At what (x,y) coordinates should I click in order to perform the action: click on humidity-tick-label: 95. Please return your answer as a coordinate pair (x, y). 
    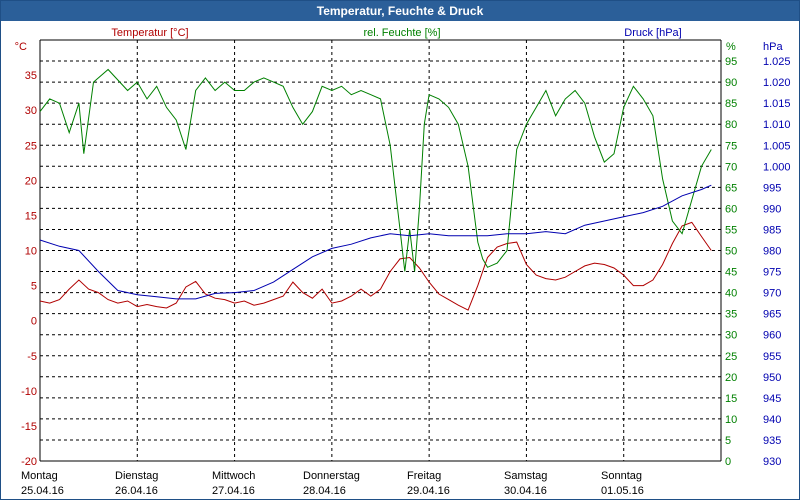
    Looking at the image, I should click on (731, 62).